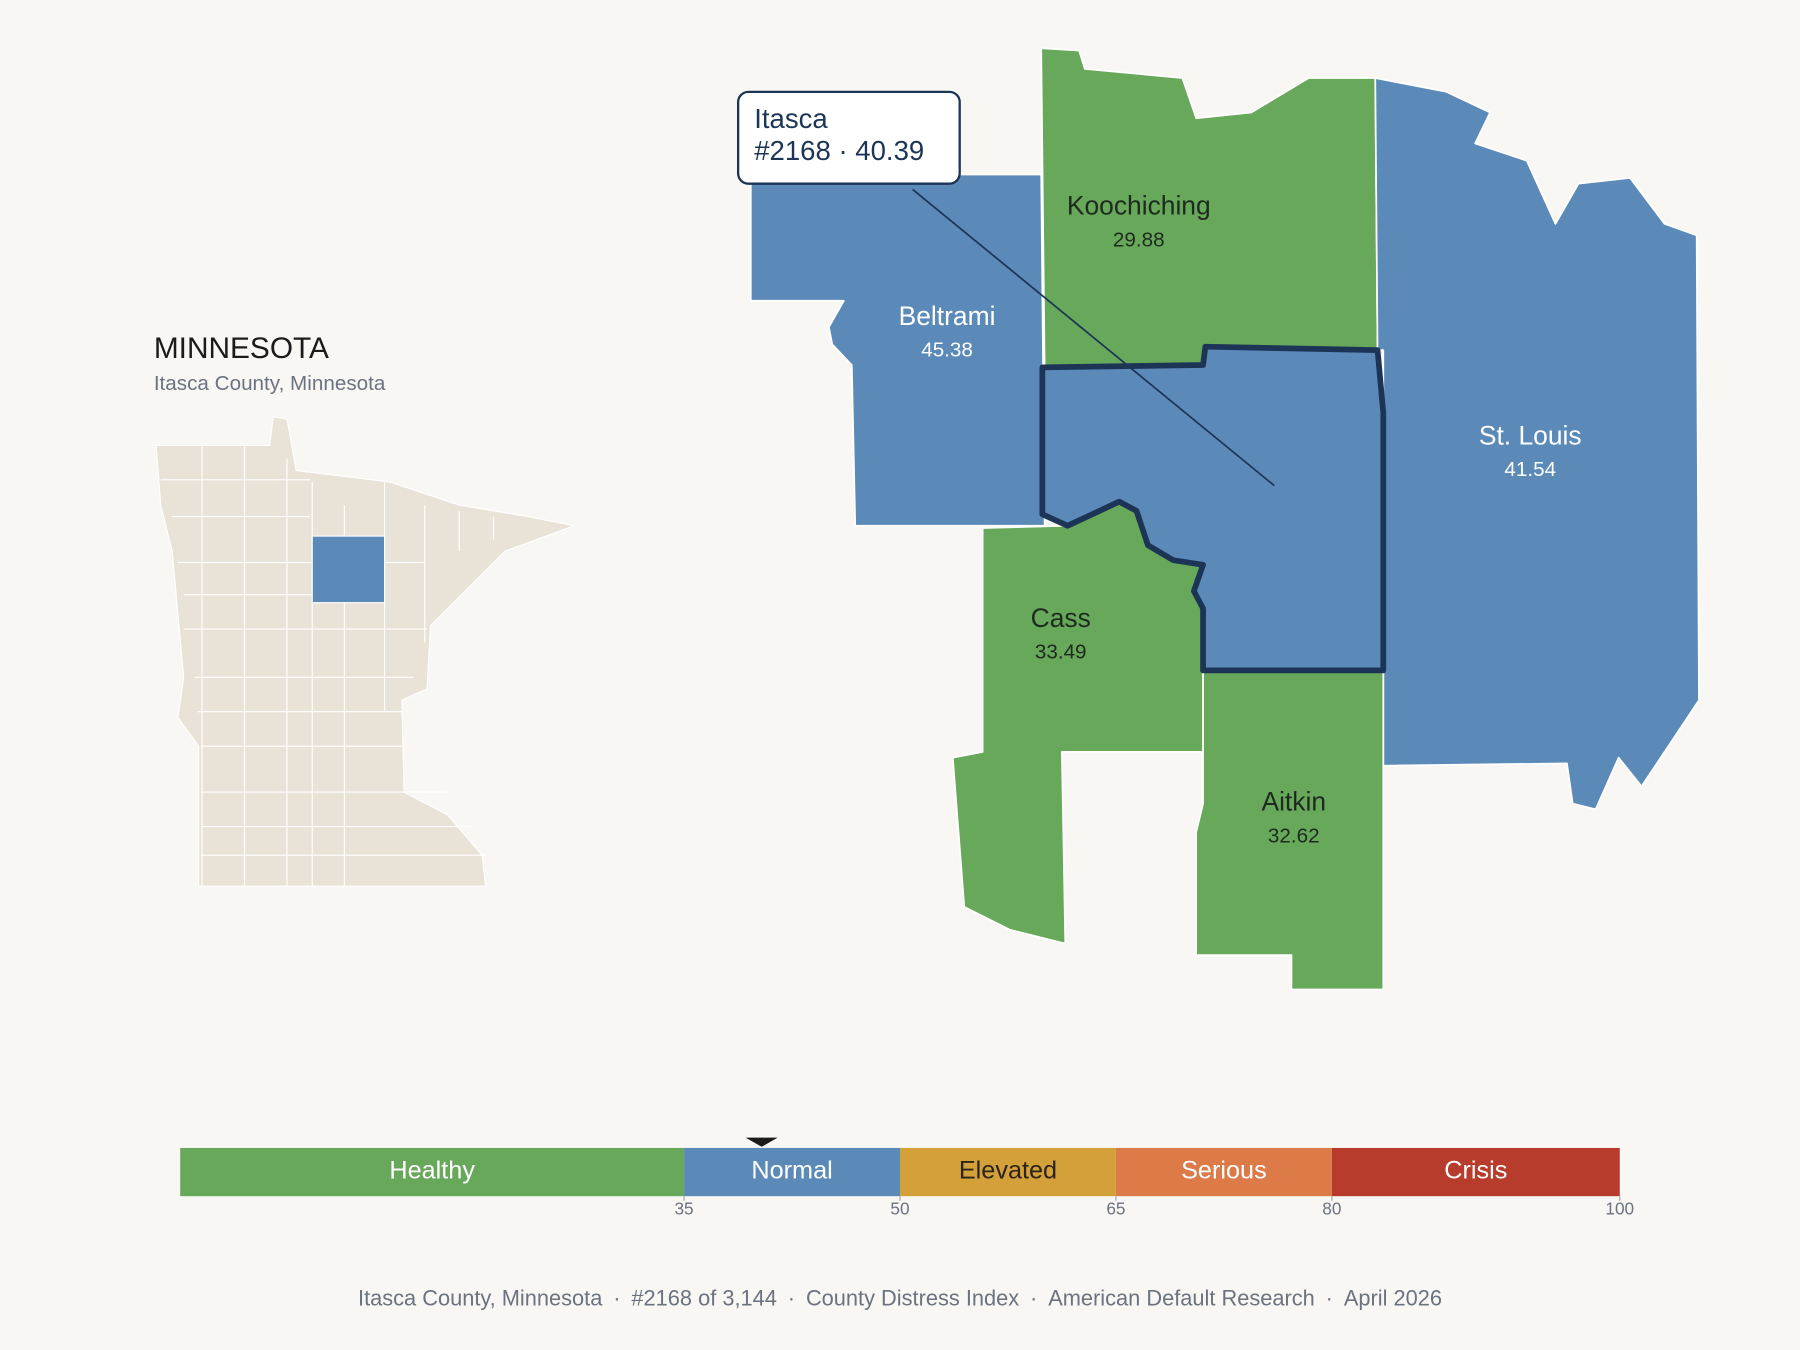 The width and height of the screenshot is (1800, 1350). Describe the element at coordinates (683, 1208) in the screenshot. I see `legend-tick-label: 35` at that location.